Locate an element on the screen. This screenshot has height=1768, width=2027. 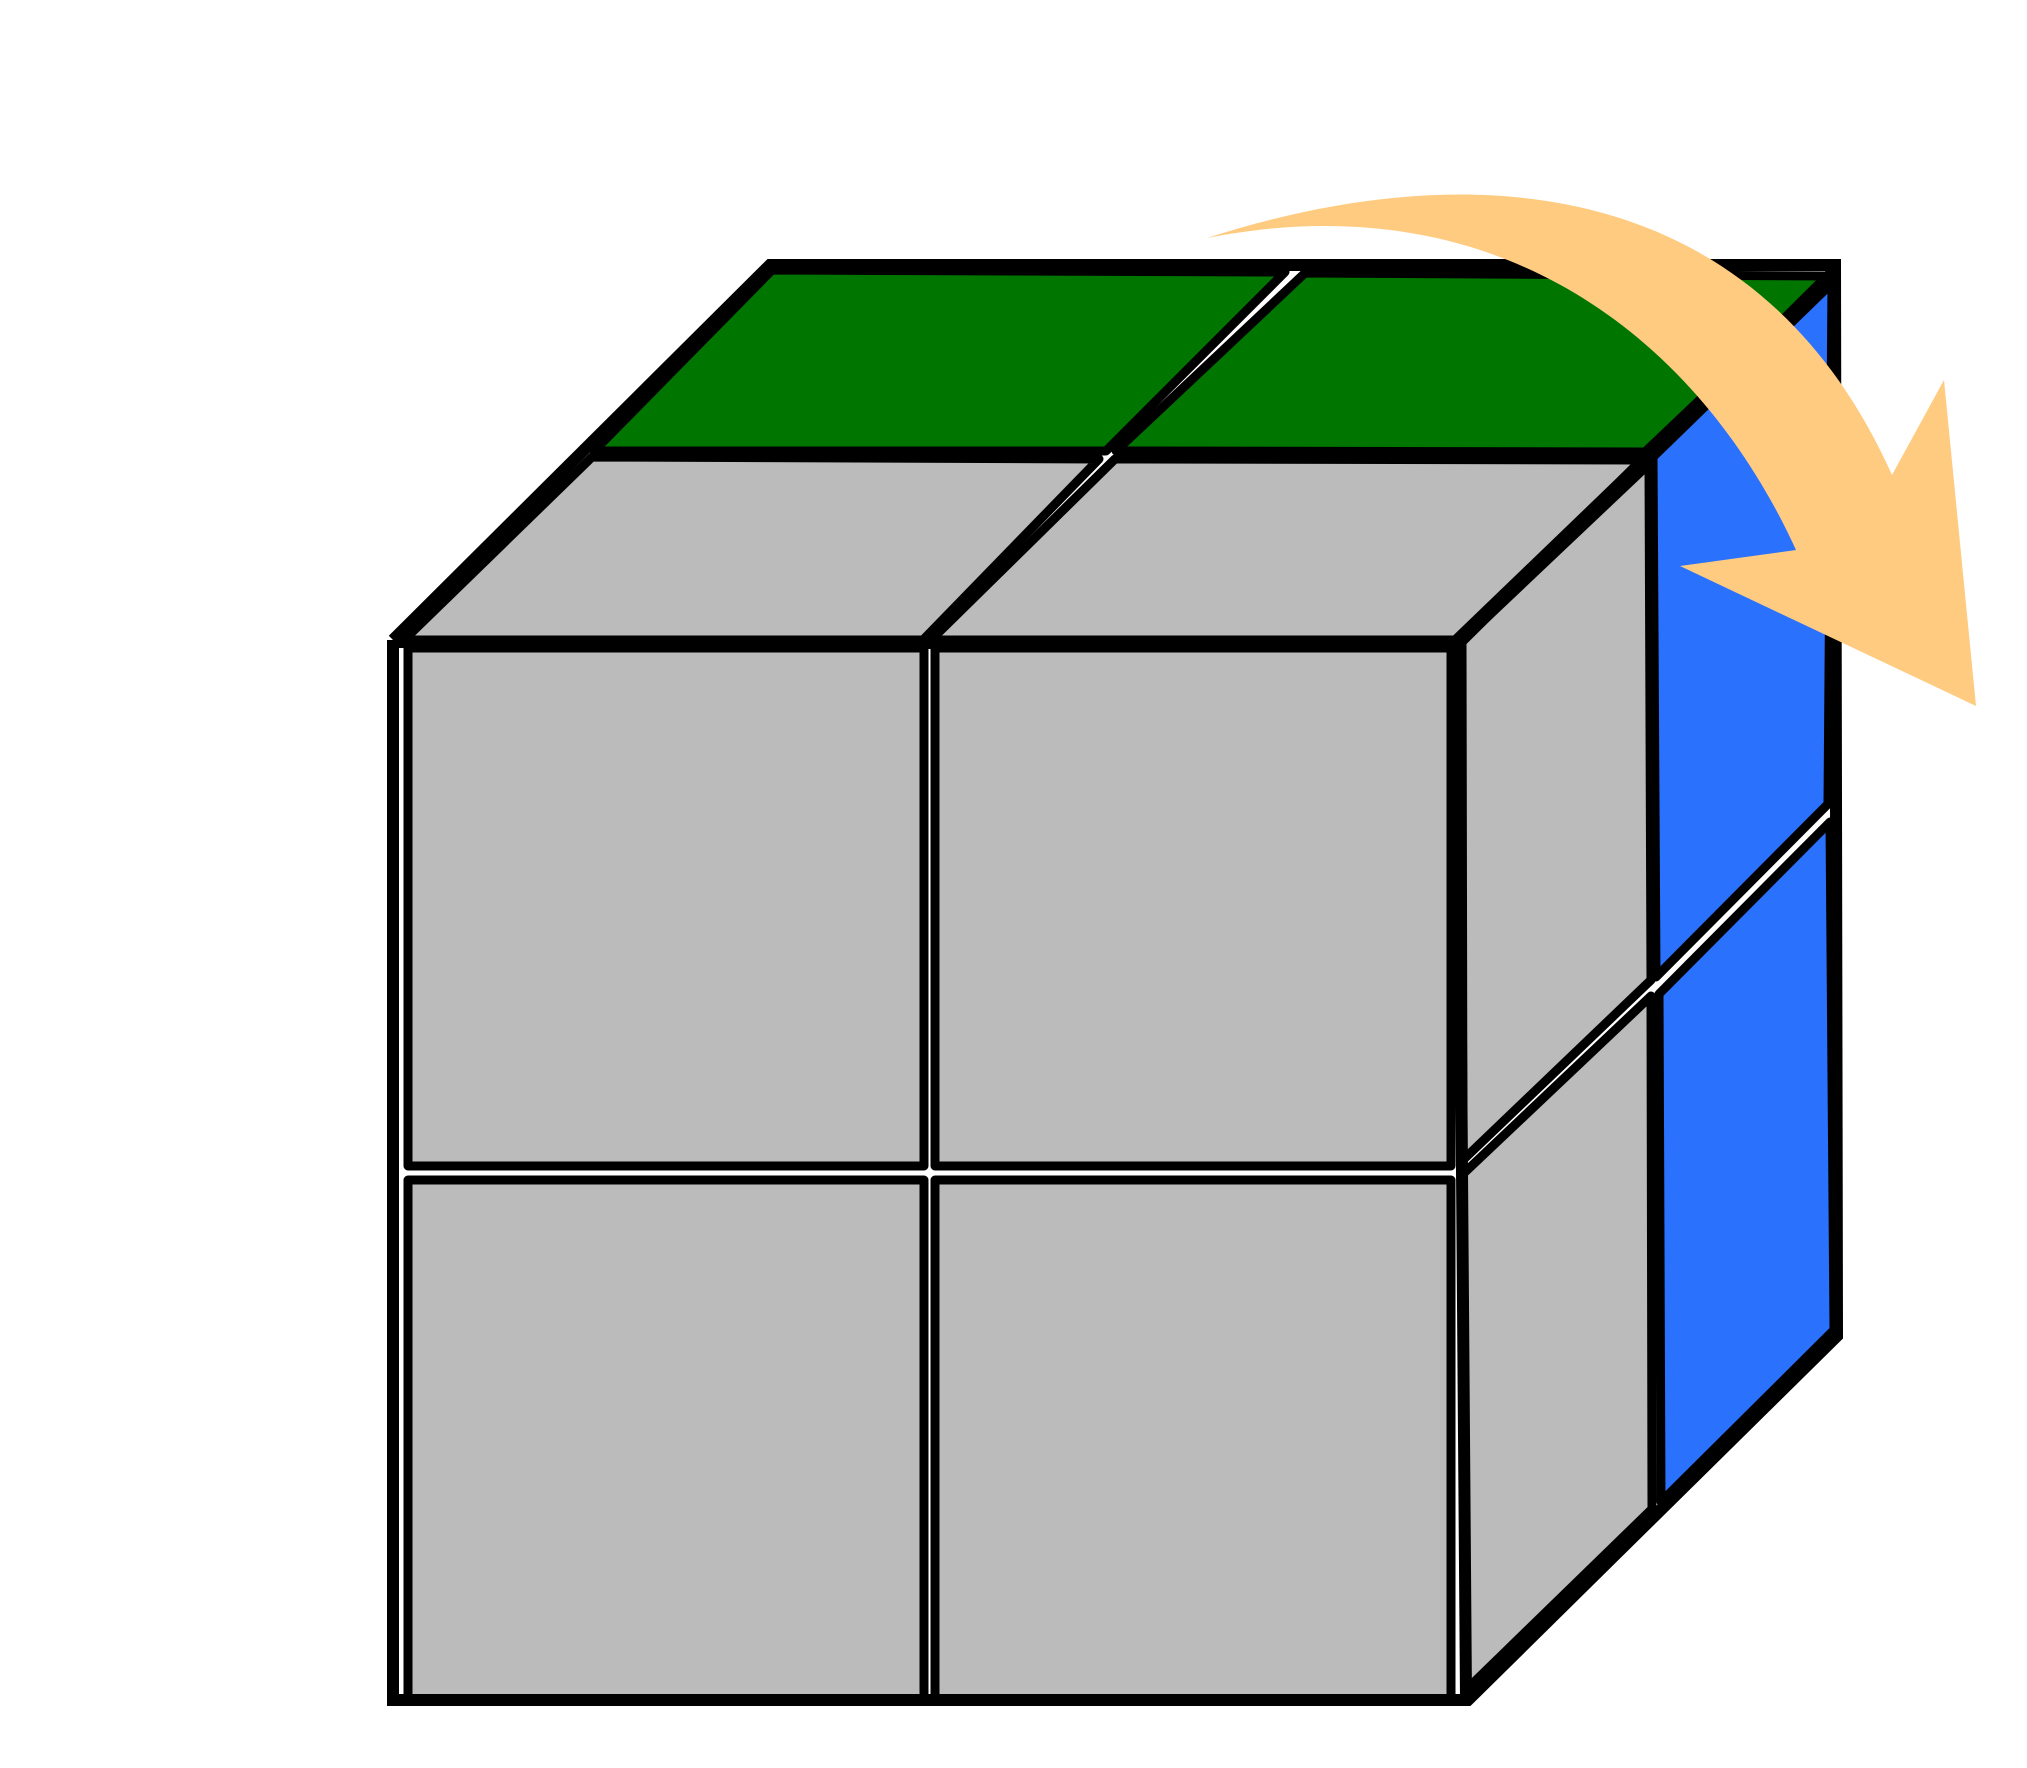
top-sticker-back-left is located at coordinates (939, 360).